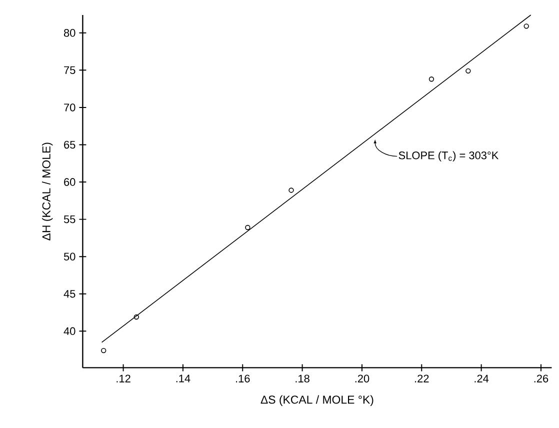 This screenshot has height=428, width=559. Describe the element at coordinates (243, 378) in the screenshot. I see `x-tick-label: .16` at that location.